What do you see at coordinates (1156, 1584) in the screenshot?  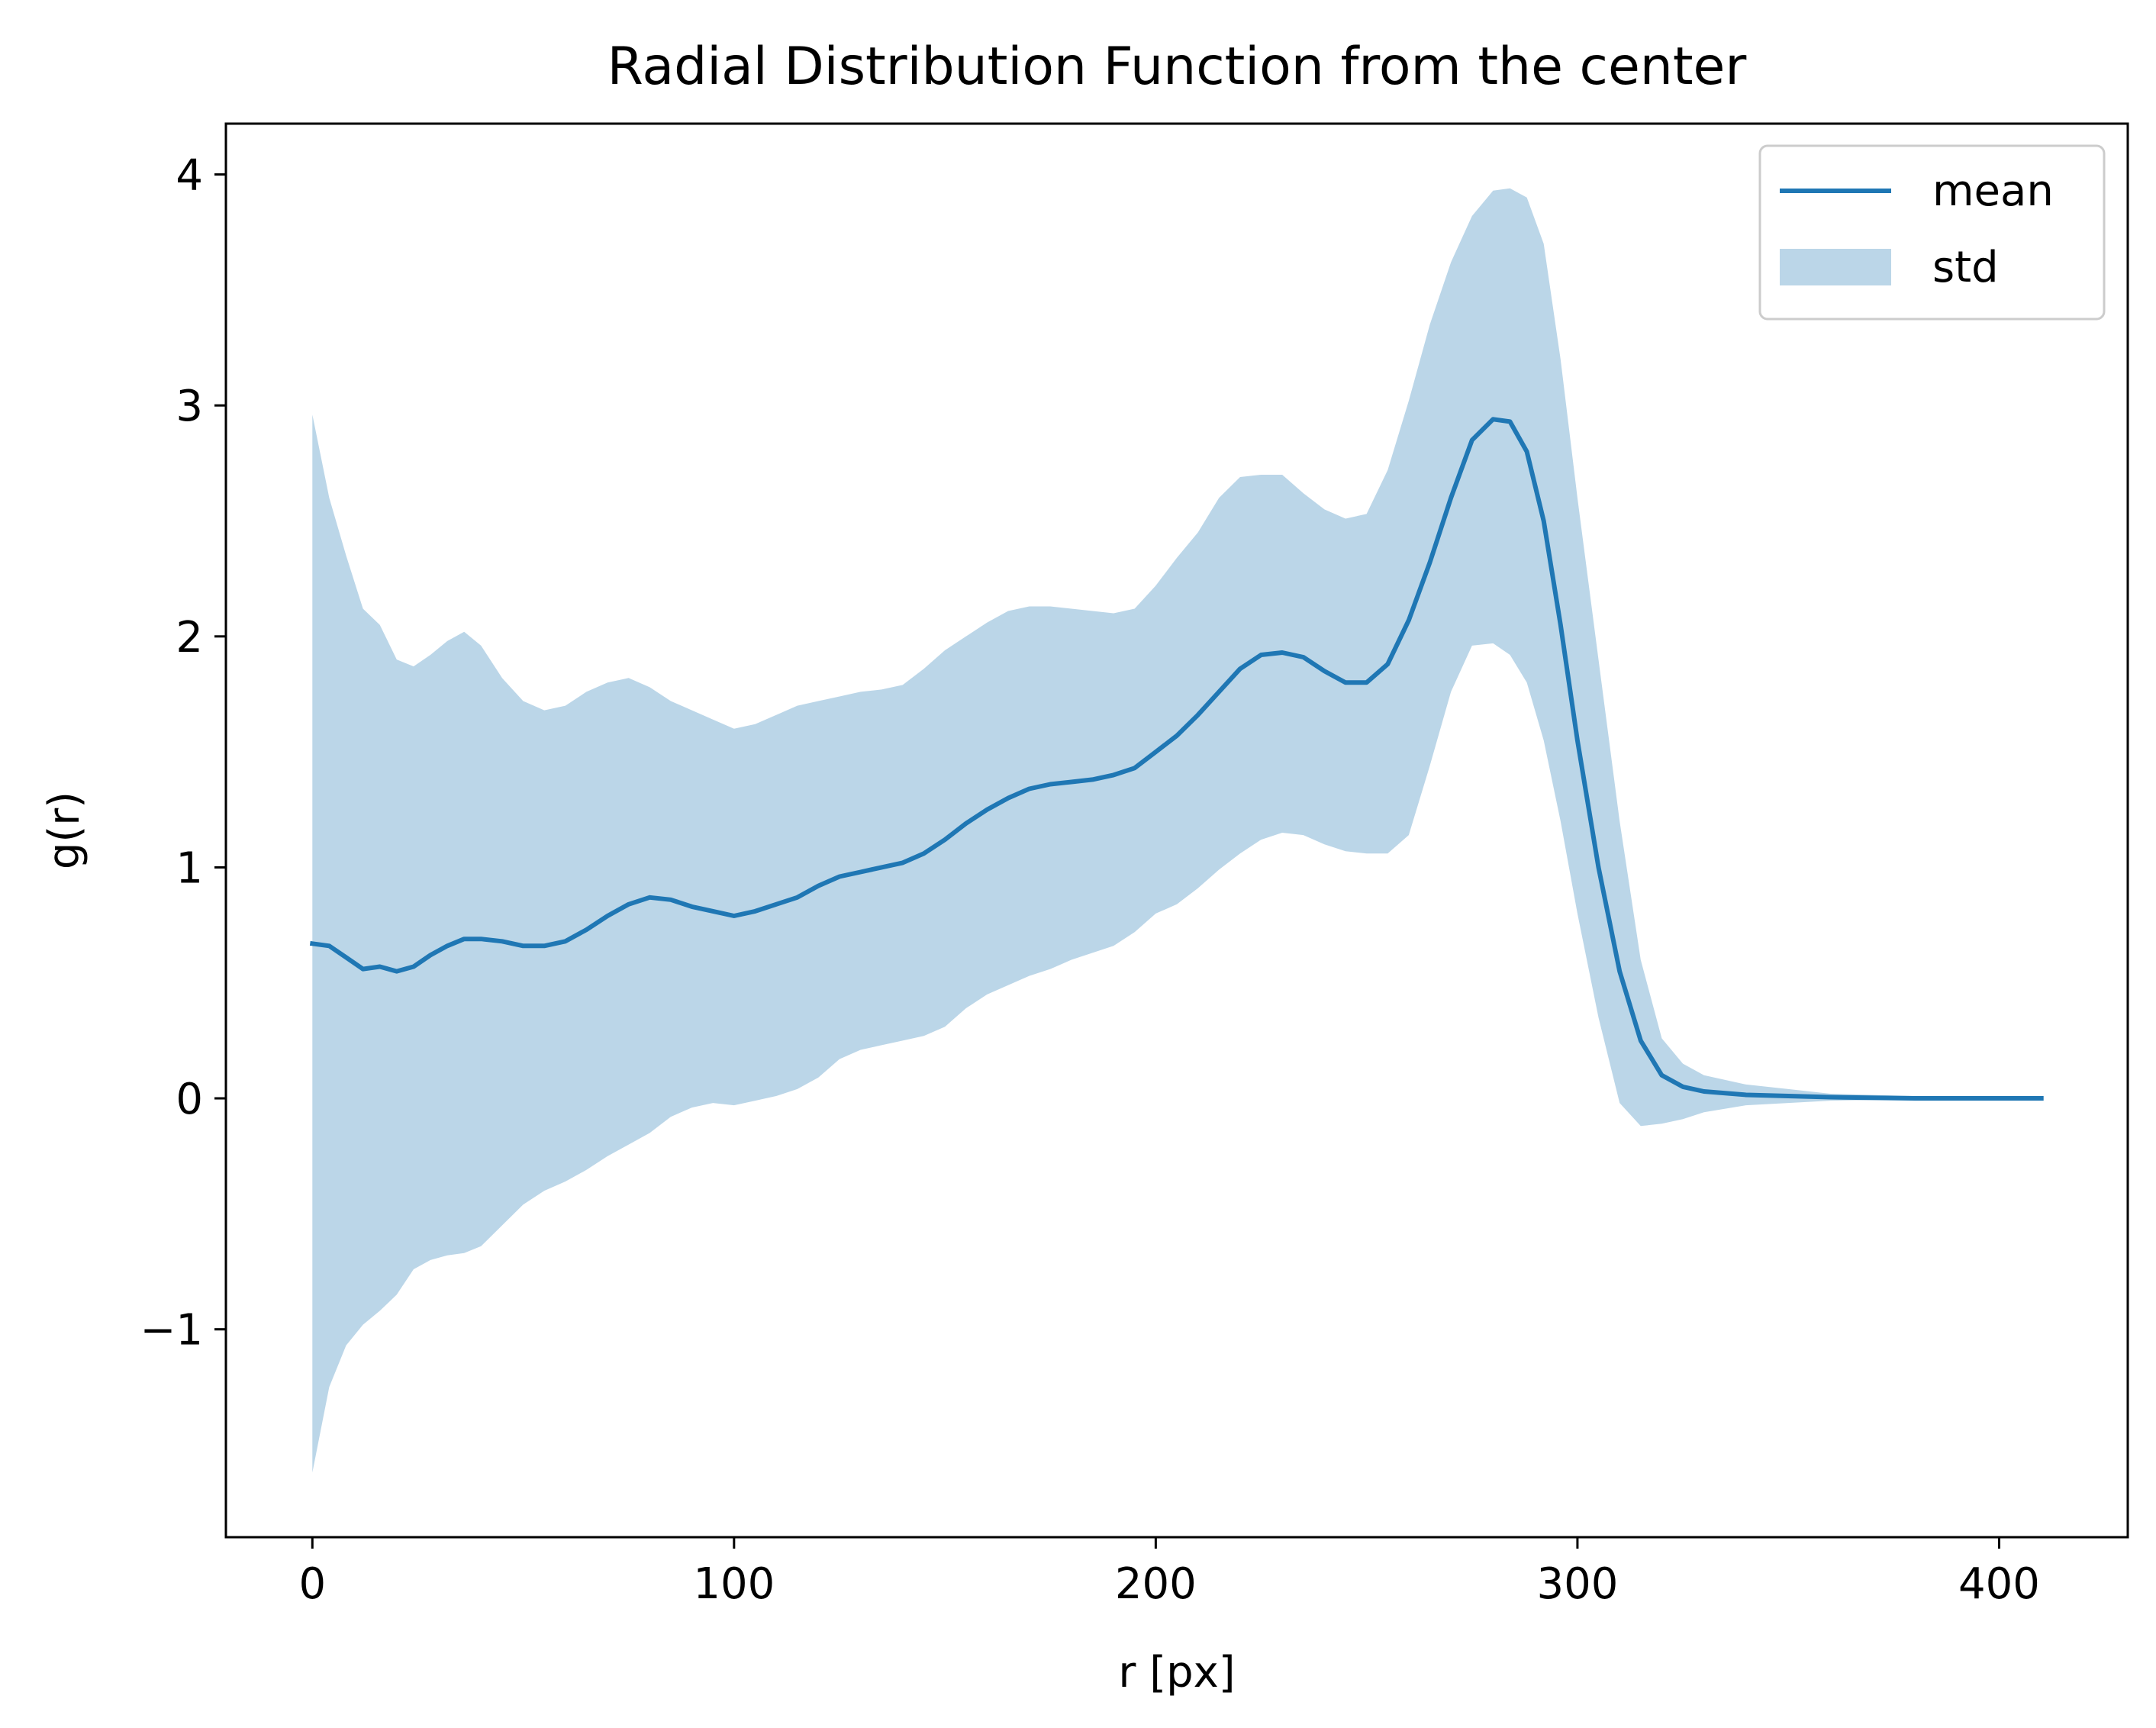 I see `x-tick-label: 200` at bounding box center [1156, 1584].